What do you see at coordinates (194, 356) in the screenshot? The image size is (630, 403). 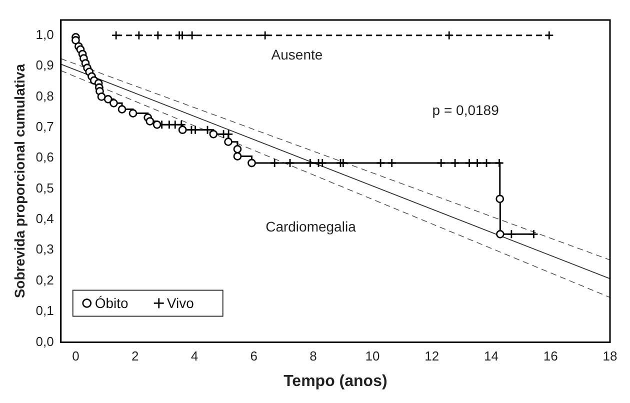 I see `x-tick-label: 4` at bounding box center [194, 356].